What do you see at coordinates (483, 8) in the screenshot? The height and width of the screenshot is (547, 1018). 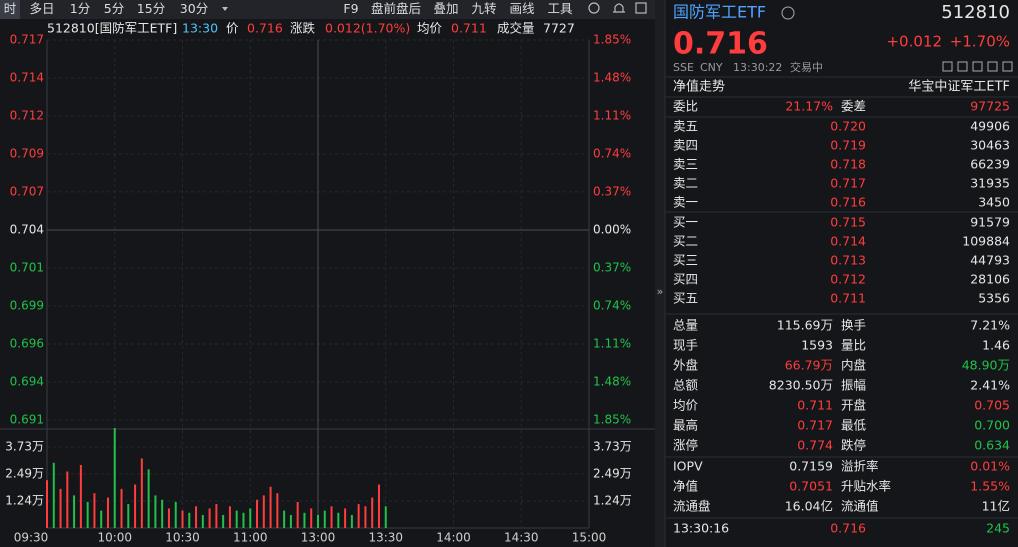 I see `tool-button: 九转` at bounding box center [483, 8].